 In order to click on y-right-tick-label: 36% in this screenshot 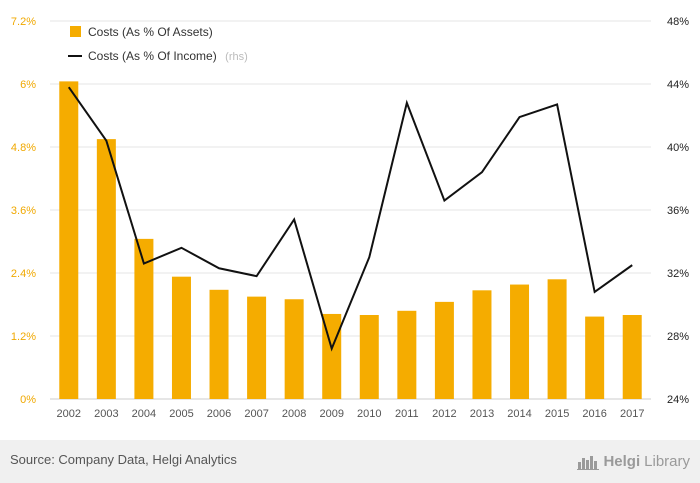, I will do `click(678, 211)`.